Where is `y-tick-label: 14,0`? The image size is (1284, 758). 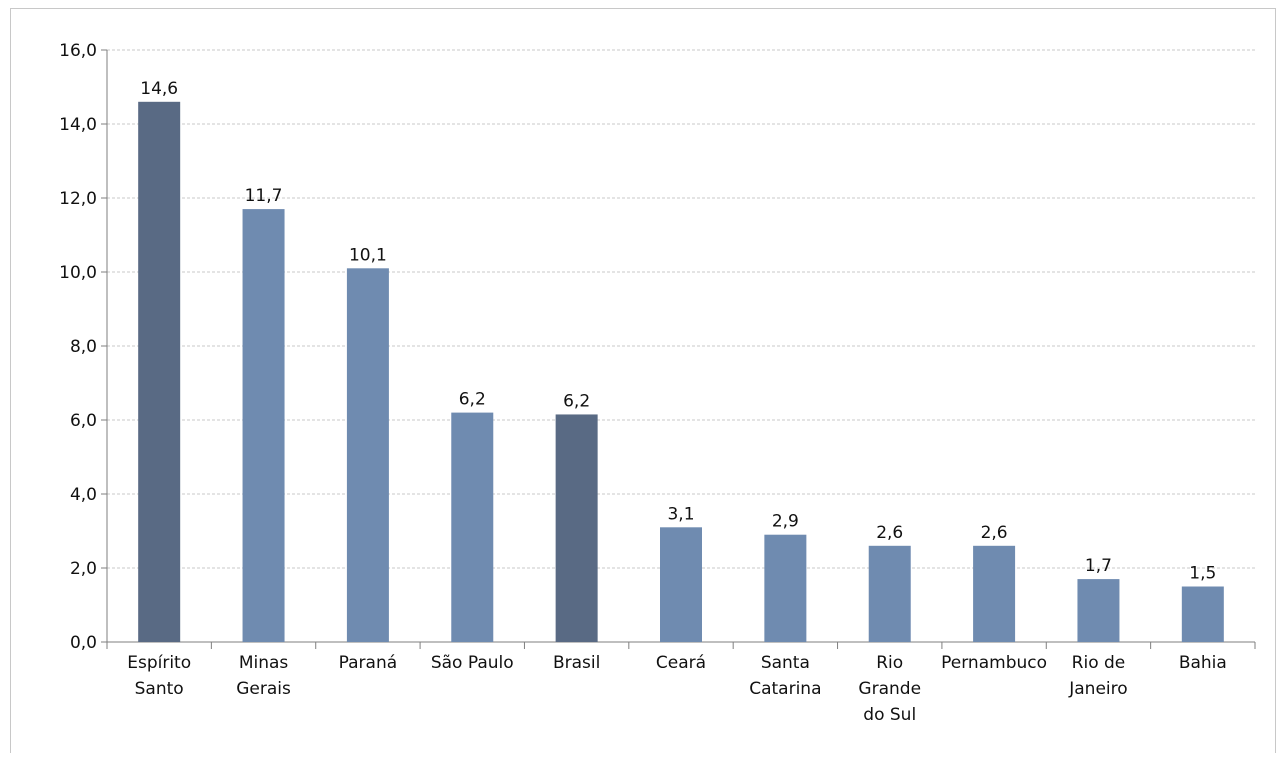
y-tick-label: 14,0 is located at coordinates (78, 125).